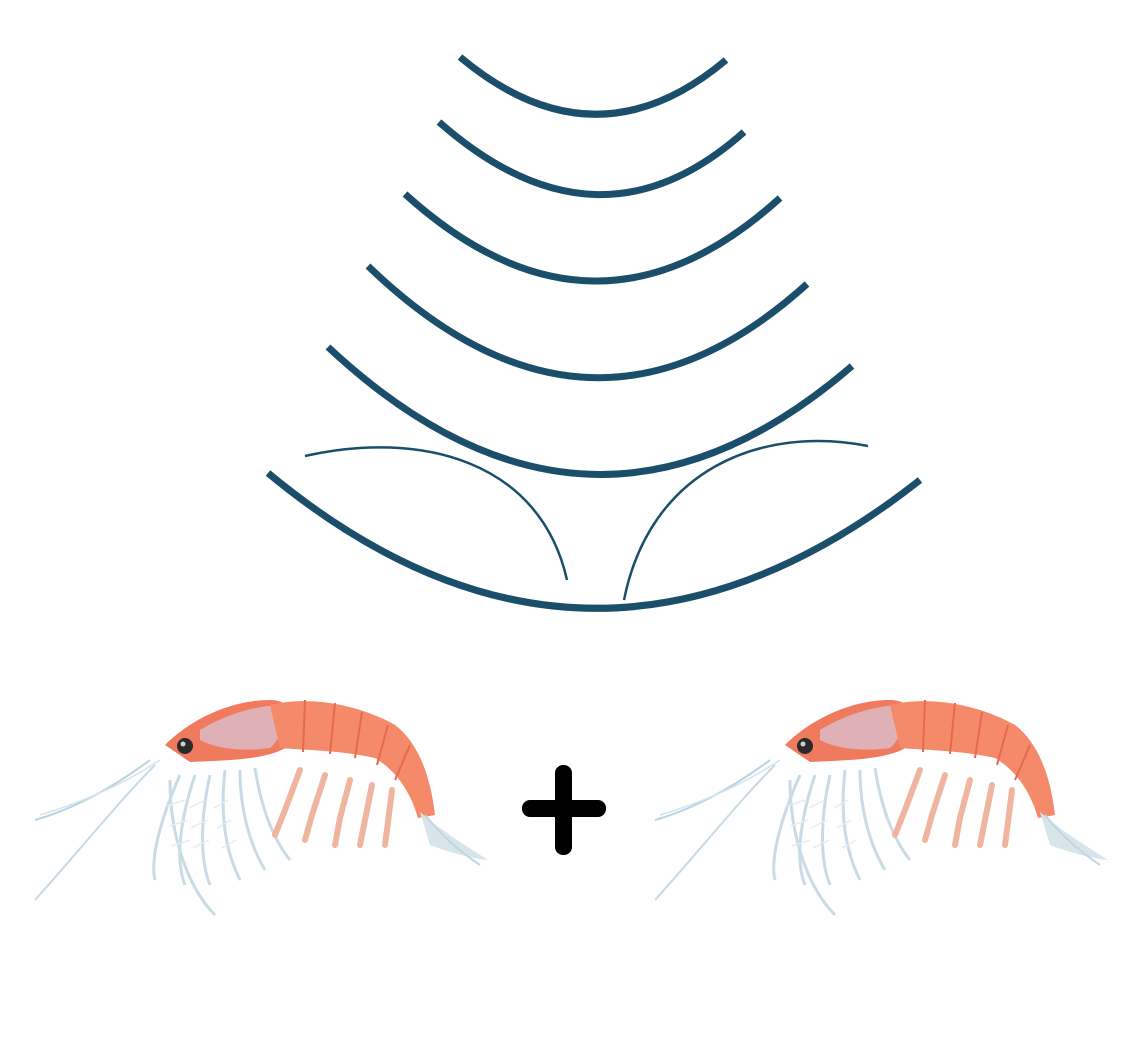 The width and height of the screenshot is (1143, 1039). I want to click on sidelobe-curves, so click(586, 520).